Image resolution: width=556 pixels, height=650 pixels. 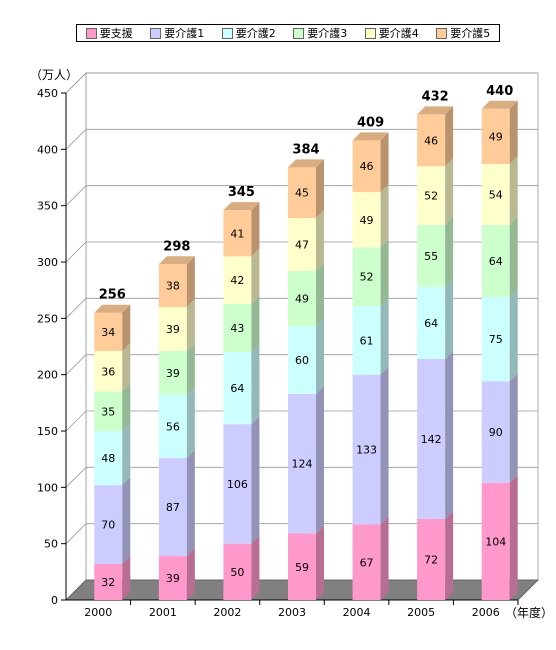 I want to click on legend-label: 要介護2, so click(x=255, y=33).